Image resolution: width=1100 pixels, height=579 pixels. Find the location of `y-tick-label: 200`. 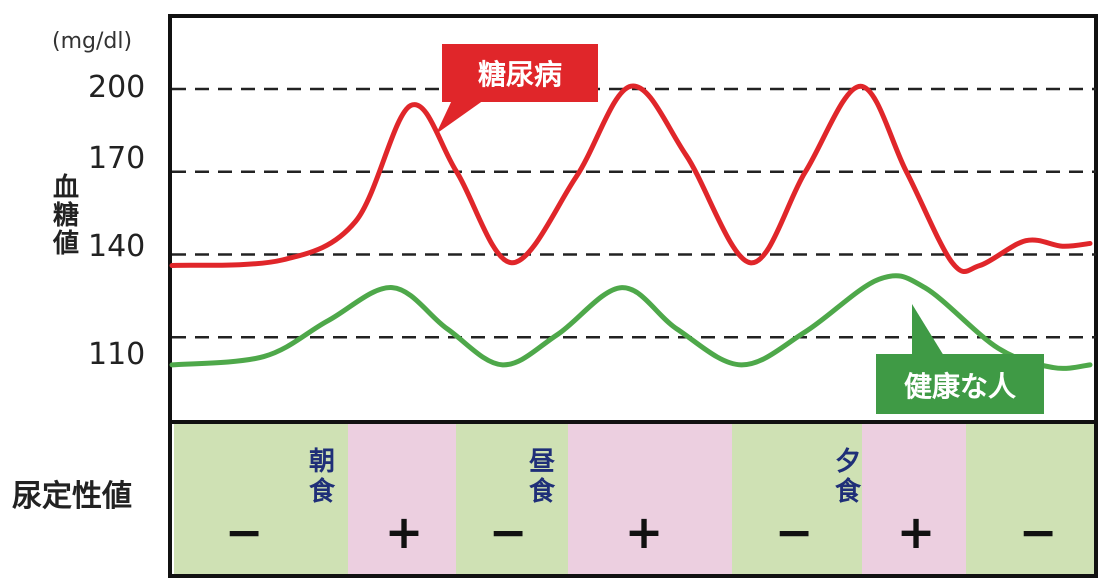

y-tick-label: 200 is located at coordinates (116, 87).